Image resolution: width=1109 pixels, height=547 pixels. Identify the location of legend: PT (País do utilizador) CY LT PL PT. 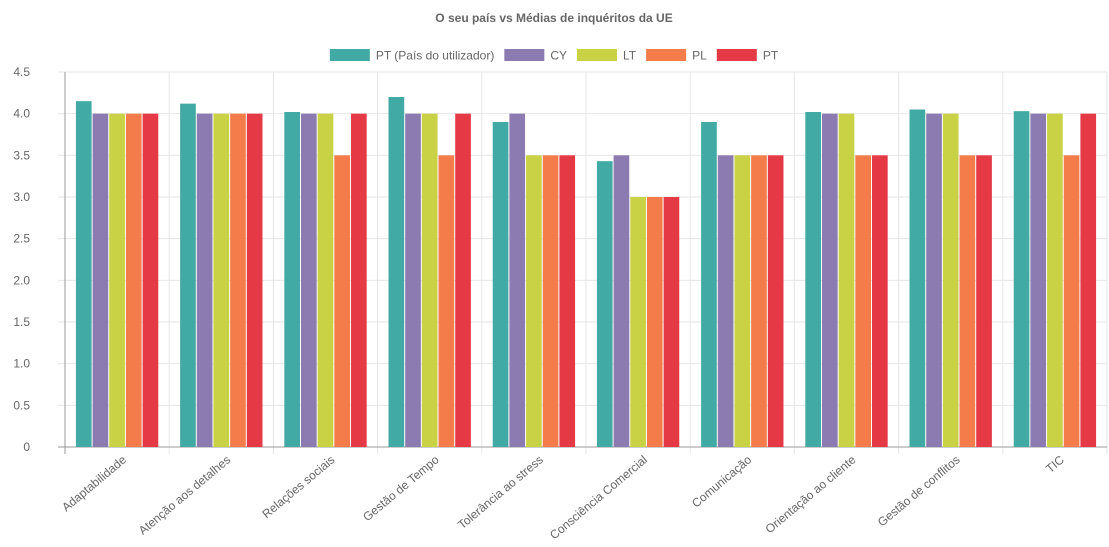
(554, 56).